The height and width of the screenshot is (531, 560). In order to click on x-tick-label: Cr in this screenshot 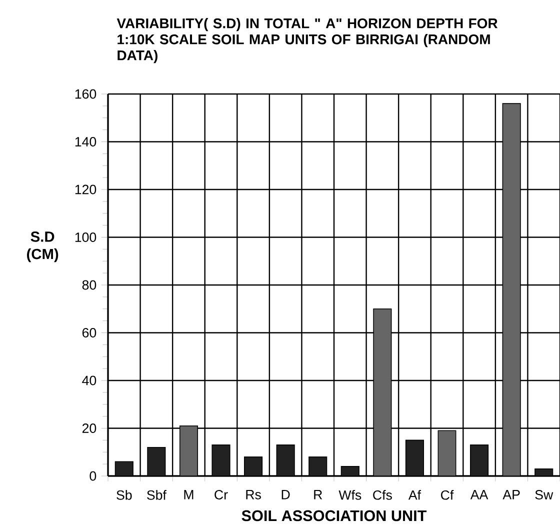, I will do `click(221, 495)`.